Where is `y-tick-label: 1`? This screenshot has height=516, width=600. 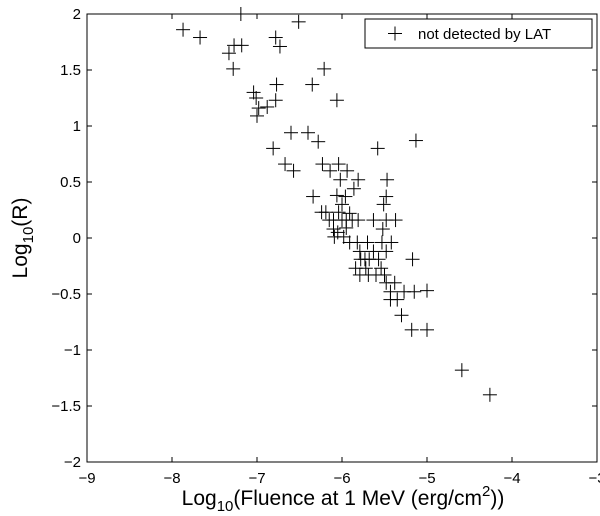 y-tick-label: 1 is located at coordinates (77, 126).